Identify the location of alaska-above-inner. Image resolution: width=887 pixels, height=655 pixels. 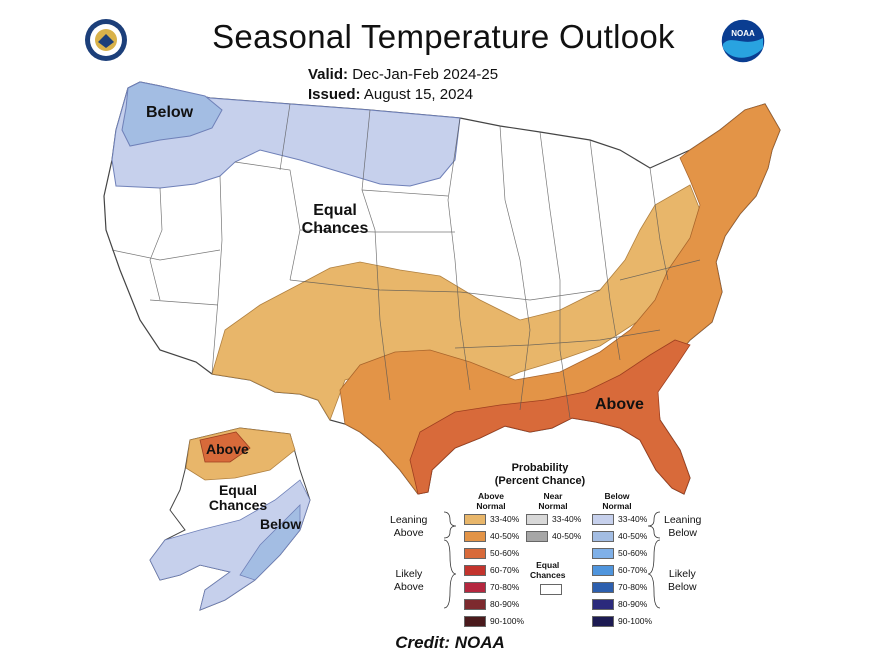
(225, 447).